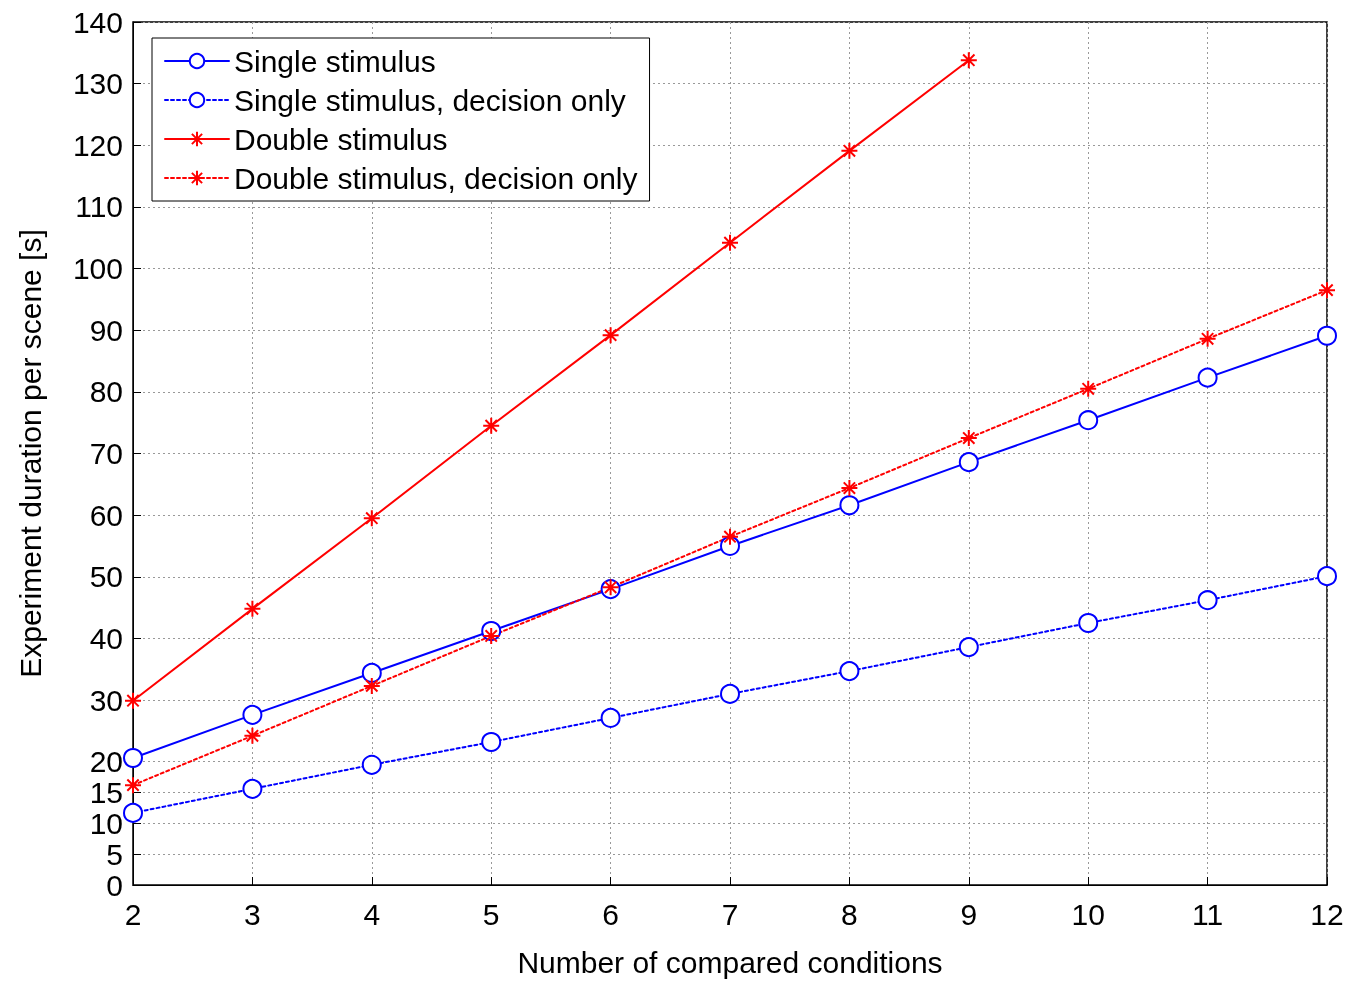  What do you see at coordinates (341, 139) in the screenshot?
I see `legend-label: Double stimulus` at bounding box center [341, 139].